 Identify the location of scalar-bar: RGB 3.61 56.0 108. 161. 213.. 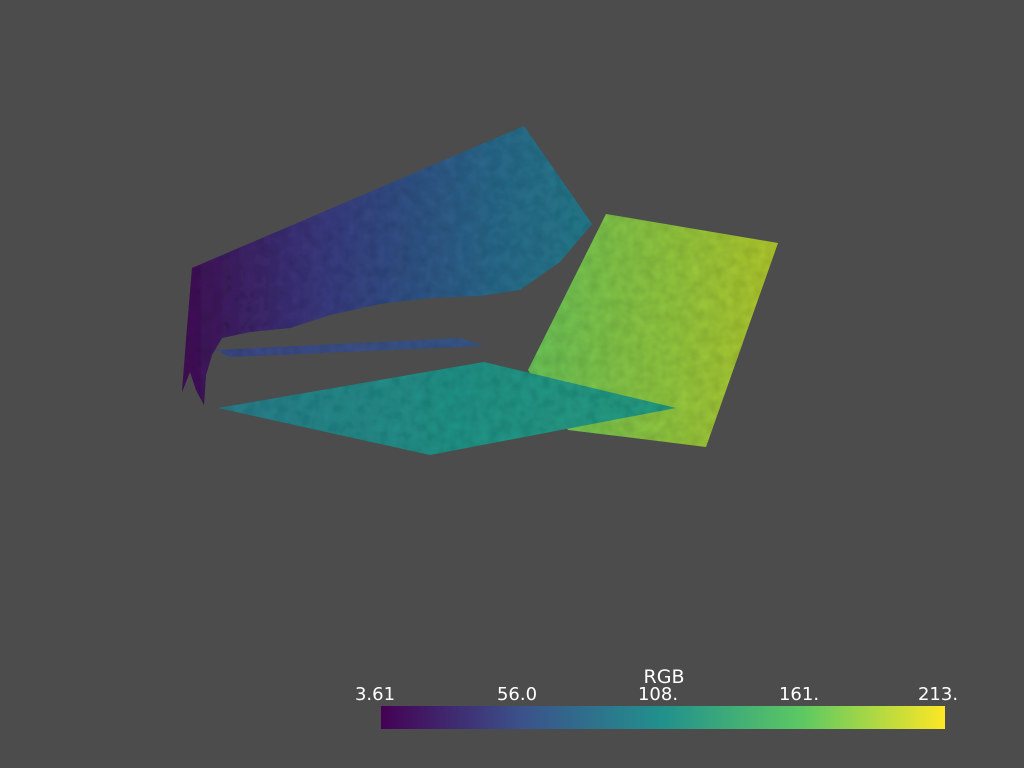
(659, 699).